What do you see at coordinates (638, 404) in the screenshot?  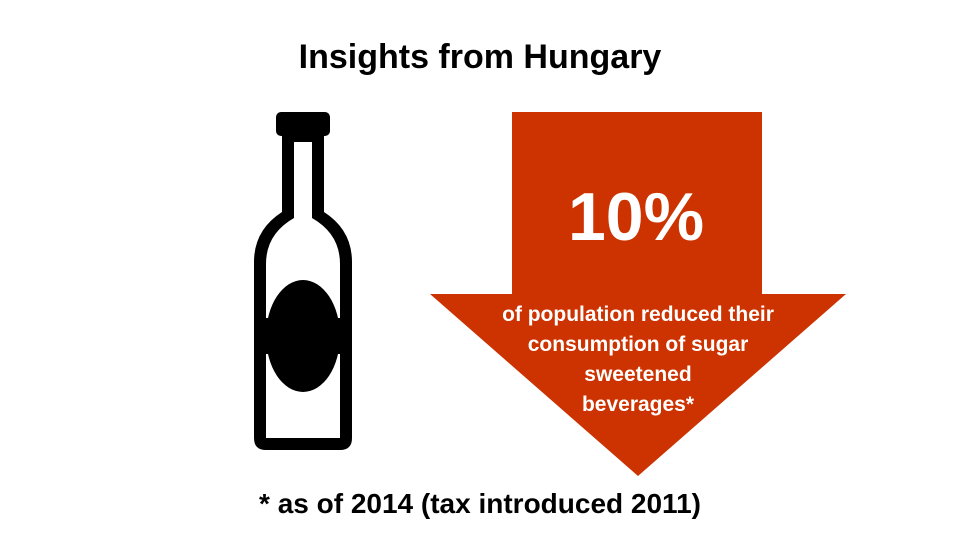 I see `caption-line: beverages*` at bounding box center [638, 404].